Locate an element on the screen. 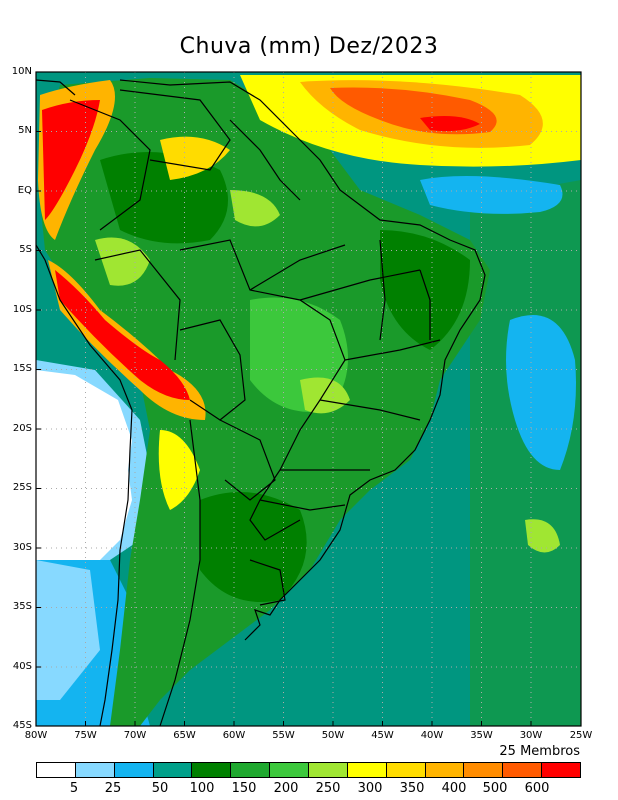 The image size is (618, 800). lon-label-25w: 25W is located at coordinates (581, 735).